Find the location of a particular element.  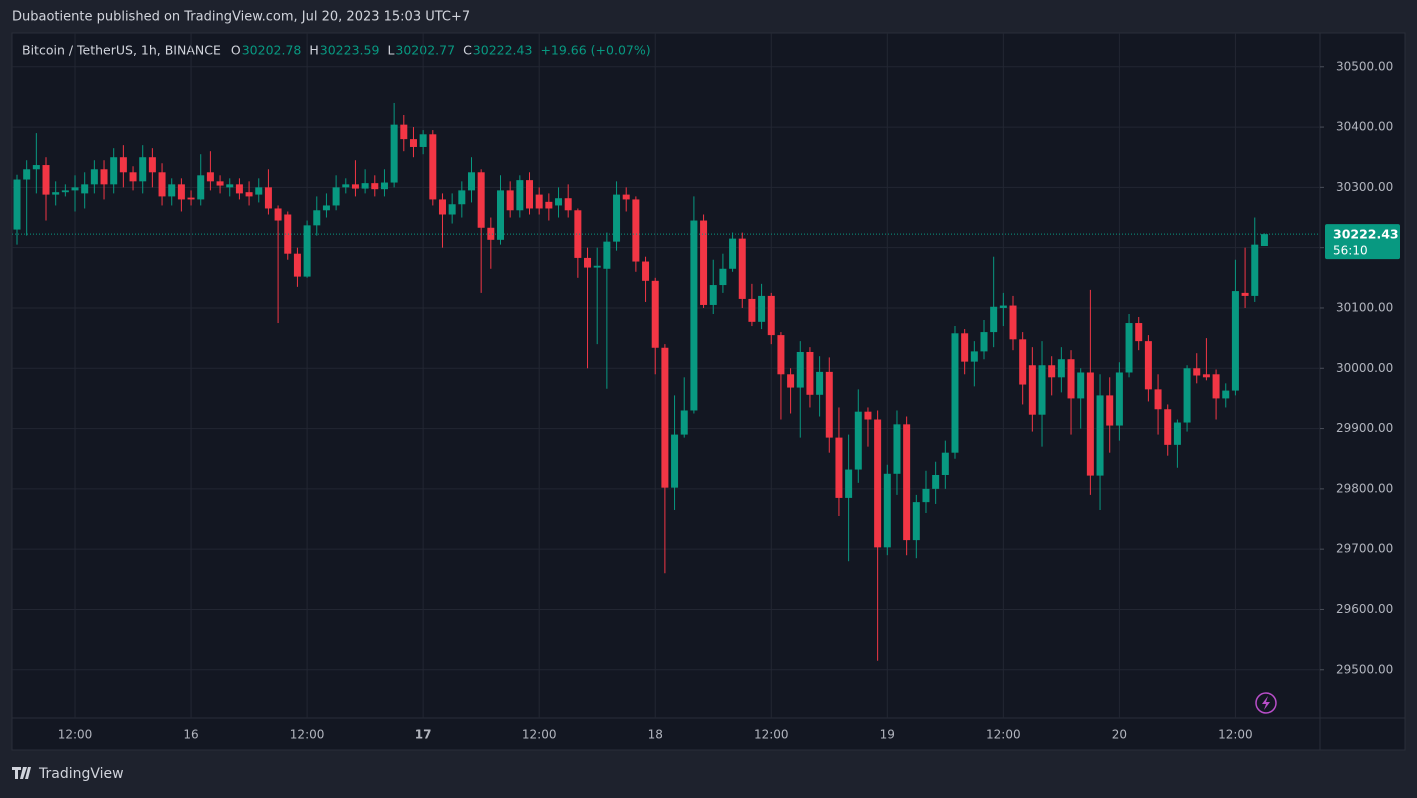

y-tick-label: 30300.00 is located at coordinates (1364, 187).